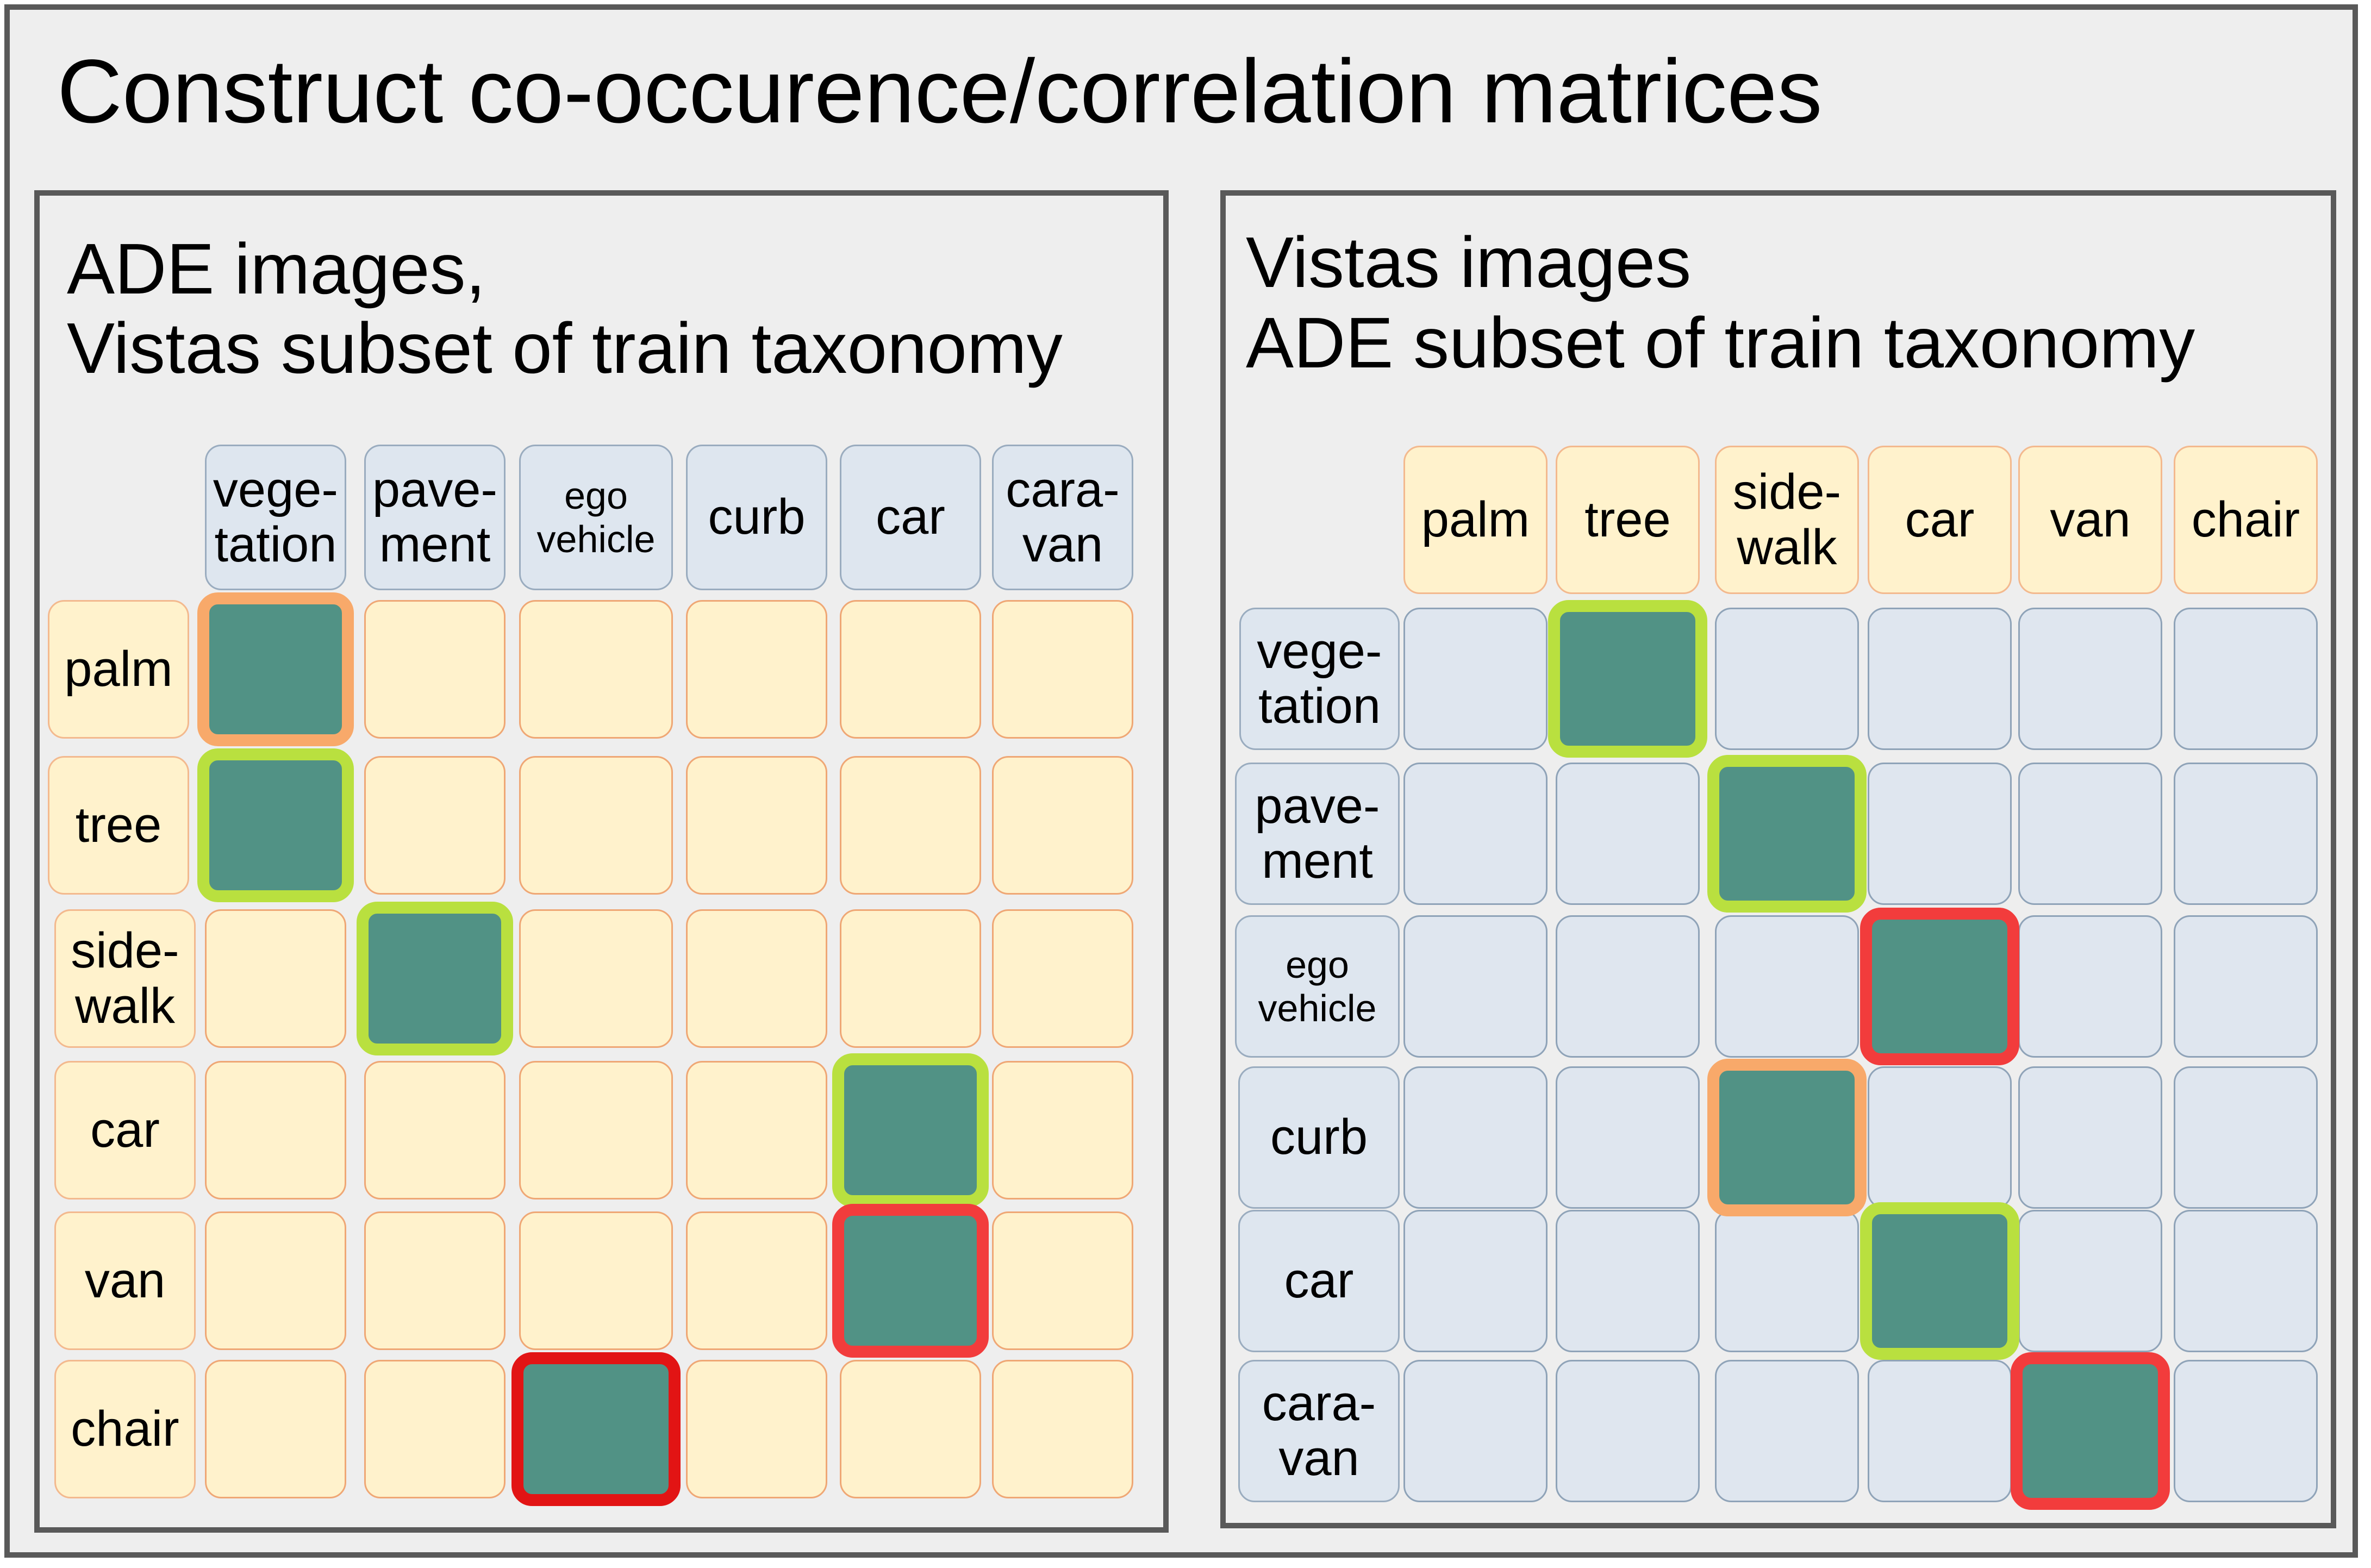  What do you see at coordinates (435, 516) in the screenshot?
I see `column-header-label: pave- ment` at bounding box center [435, 516].